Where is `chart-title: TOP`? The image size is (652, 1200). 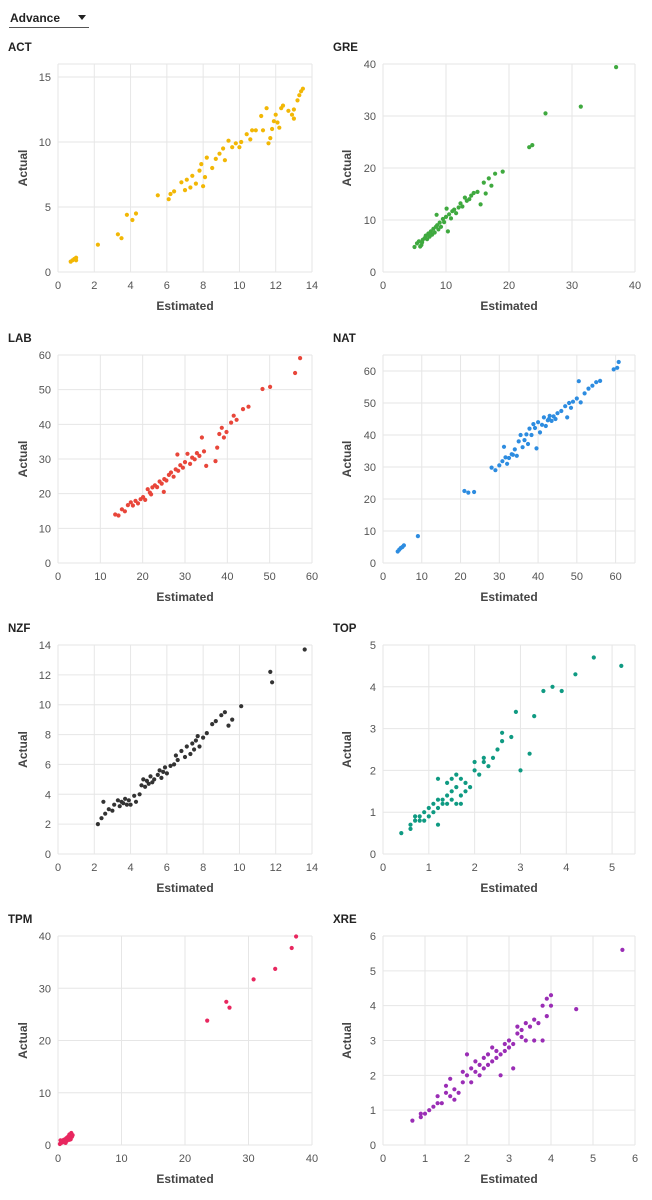 chart-title: TOP is located at coordinates (345, 629).